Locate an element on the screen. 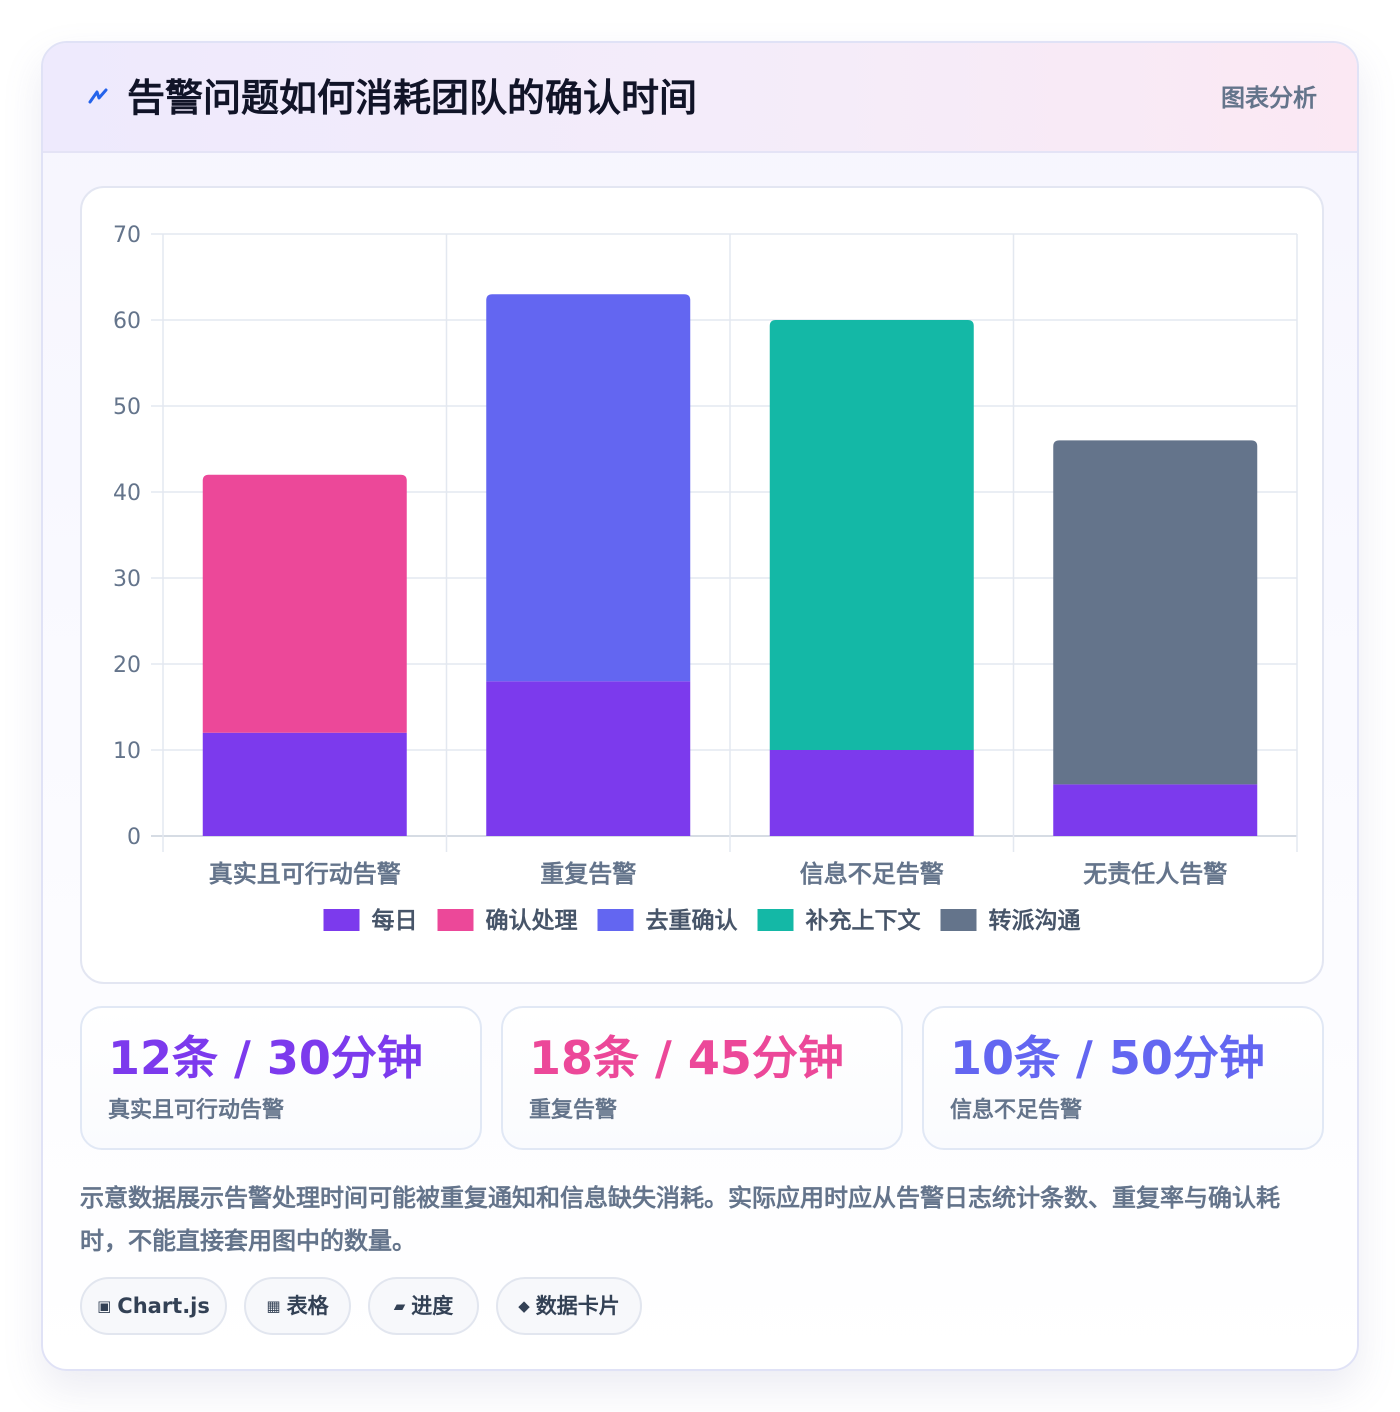 This screenshot has width=1400, height=1412. stat-value: 12条 / 30分钟 is located at coordinates (265, 1058).